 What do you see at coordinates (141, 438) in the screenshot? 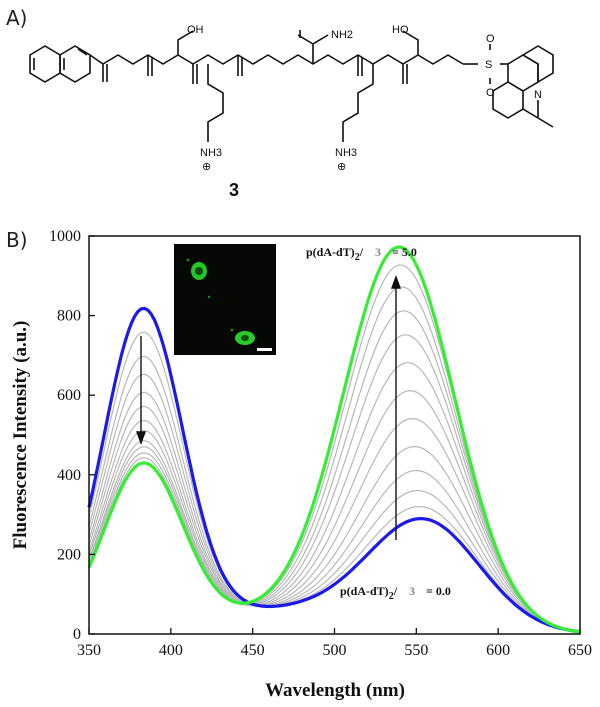
I see `decrease-arrowhead` at bounding box center [141, 438].